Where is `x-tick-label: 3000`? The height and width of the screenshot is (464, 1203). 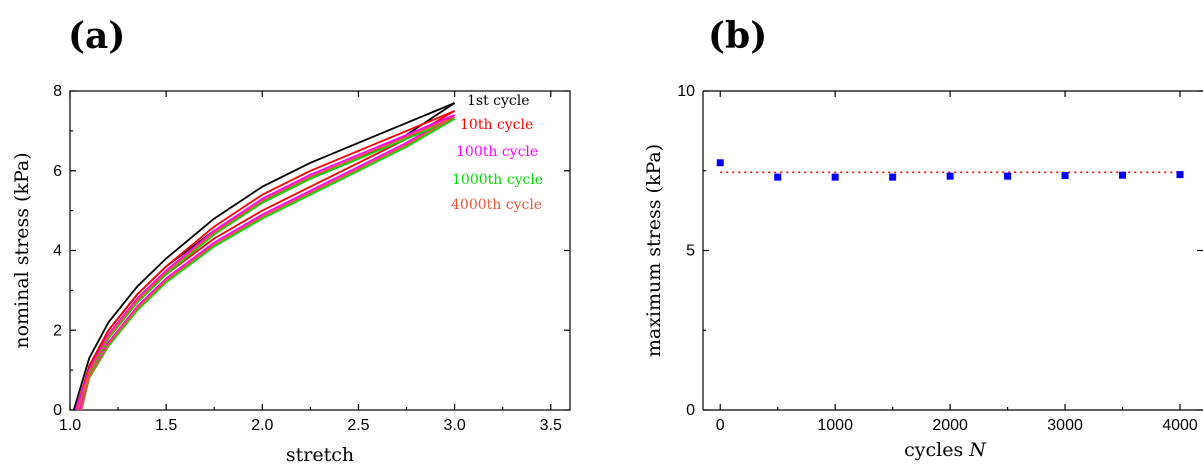
x-tick-label: 3000 is located at coordinates (1065, 425).